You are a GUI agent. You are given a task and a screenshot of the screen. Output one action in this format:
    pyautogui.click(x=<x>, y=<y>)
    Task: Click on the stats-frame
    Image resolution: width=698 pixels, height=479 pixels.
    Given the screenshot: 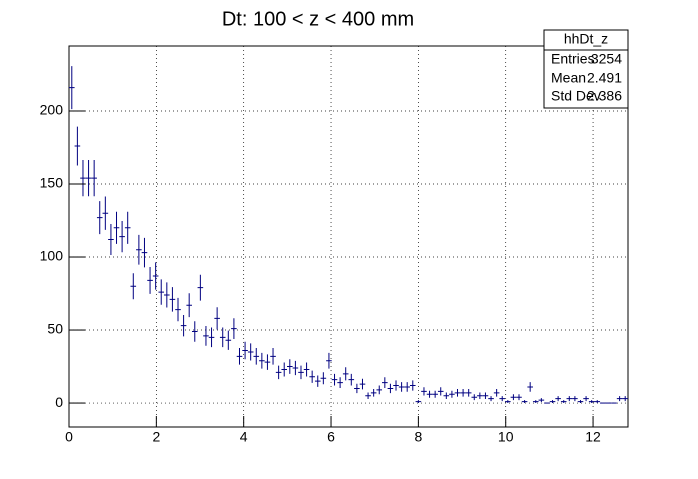 What is the action you would take?
    pyautogui.click(x=586, y=69)
    